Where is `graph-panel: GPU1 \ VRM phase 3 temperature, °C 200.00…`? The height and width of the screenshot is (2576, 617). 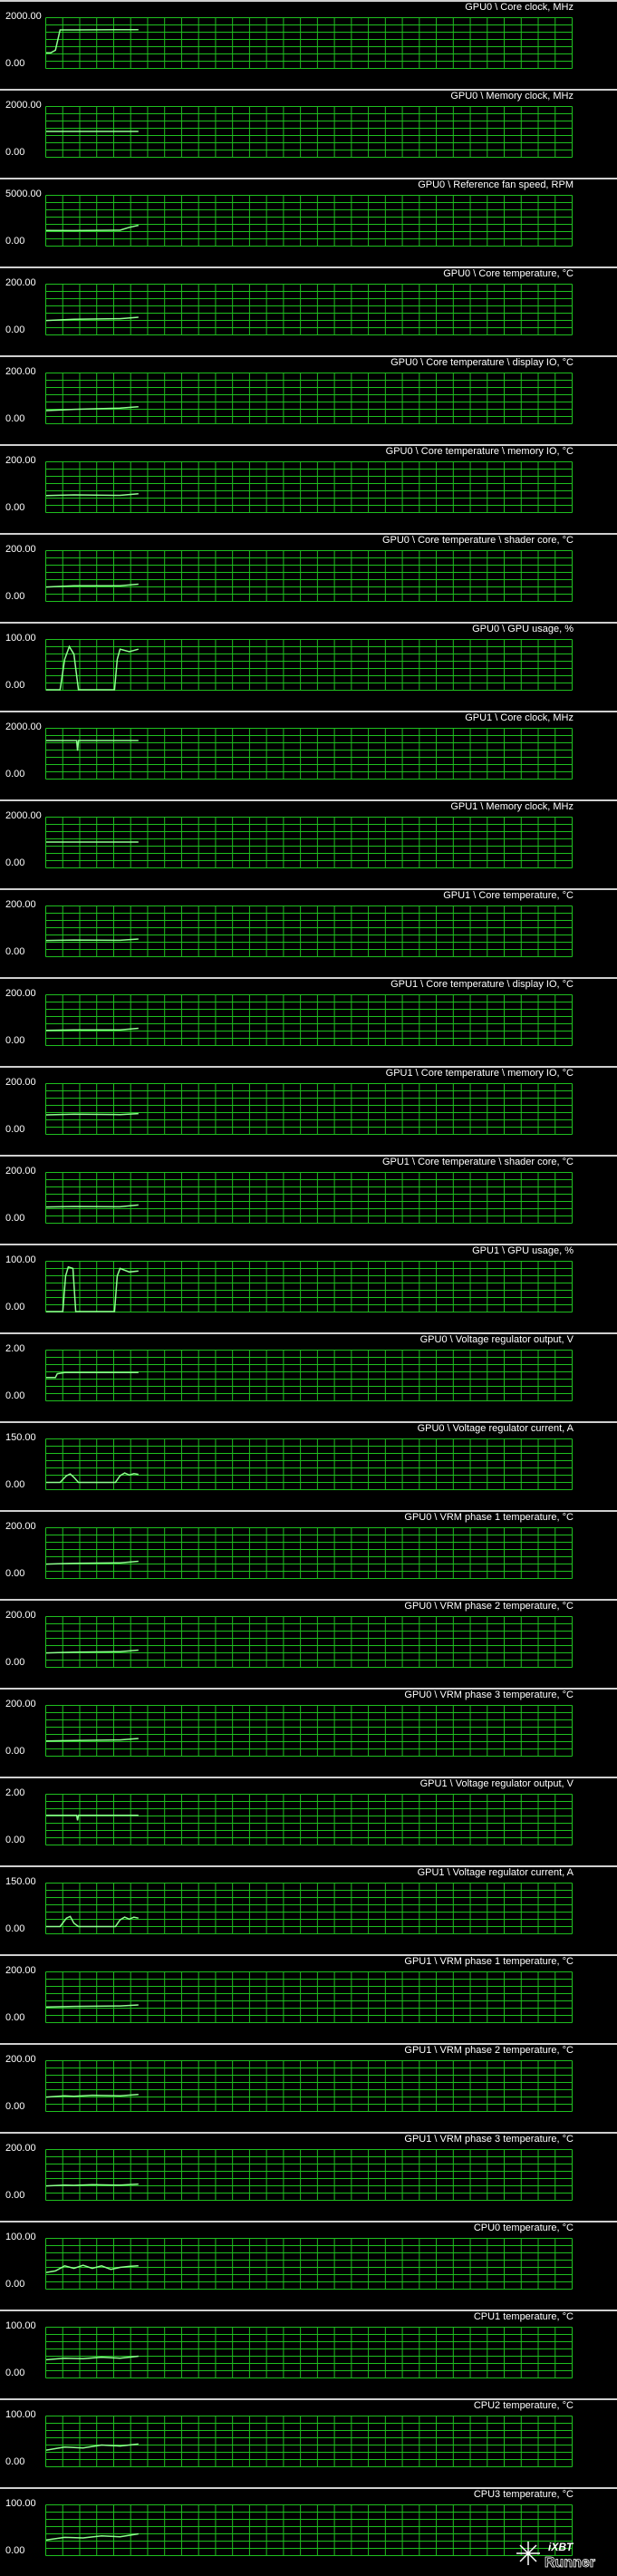 graph-panel: GPU1 \ VRM phase 3 temperature, °C 200.00… is located at coordinates (308, 2177).